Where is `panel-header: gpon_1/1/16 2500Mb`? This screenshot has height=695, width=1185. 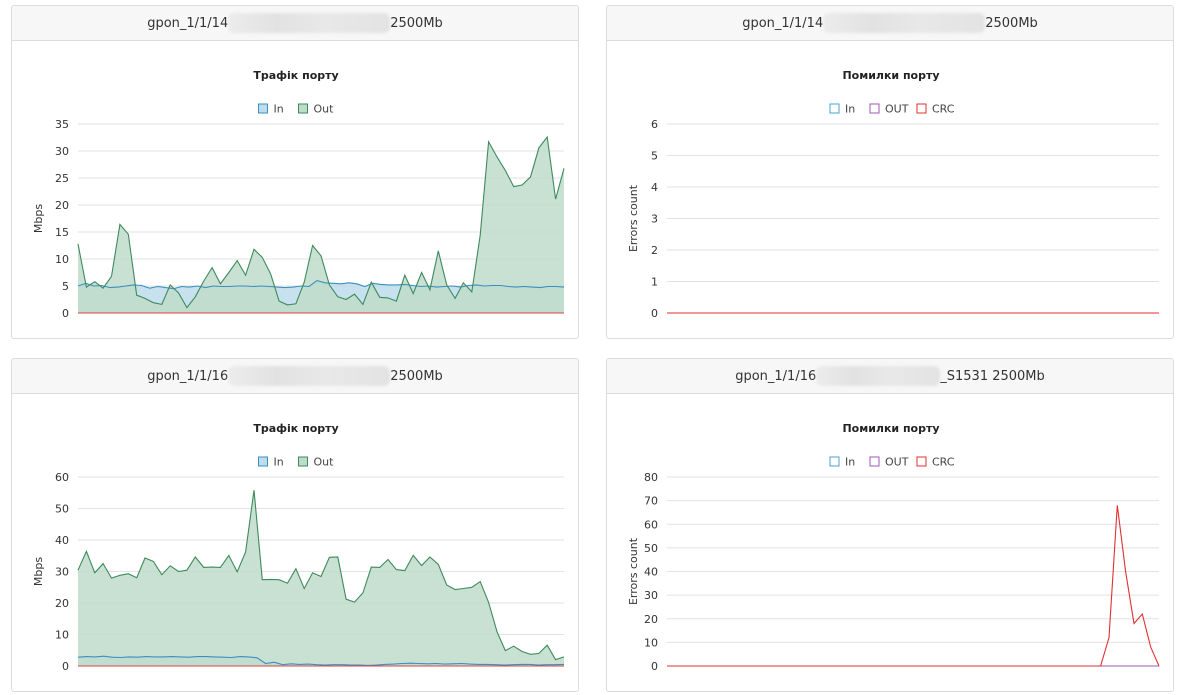
panel-header: gpon_1/1/16 2500Mb is located at coordinates (295, 376).